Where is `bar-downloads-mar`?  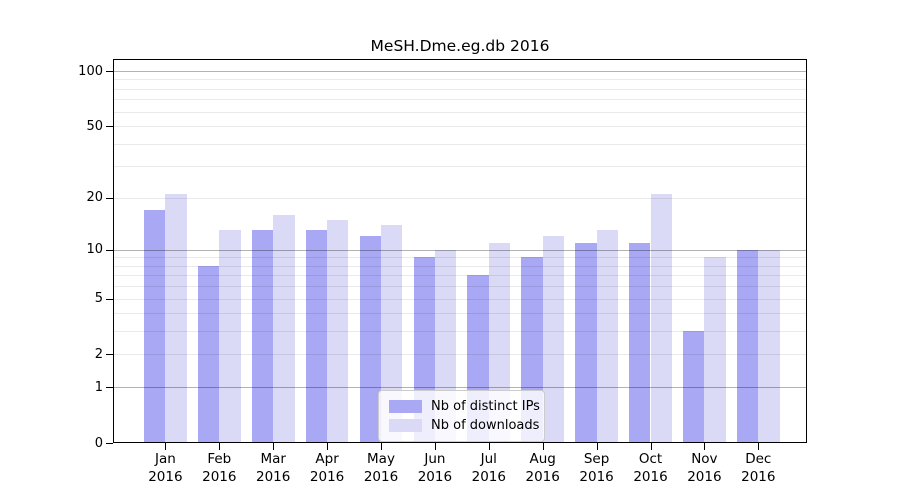 bar-downloads-mar is located at coordinates (284, 328).